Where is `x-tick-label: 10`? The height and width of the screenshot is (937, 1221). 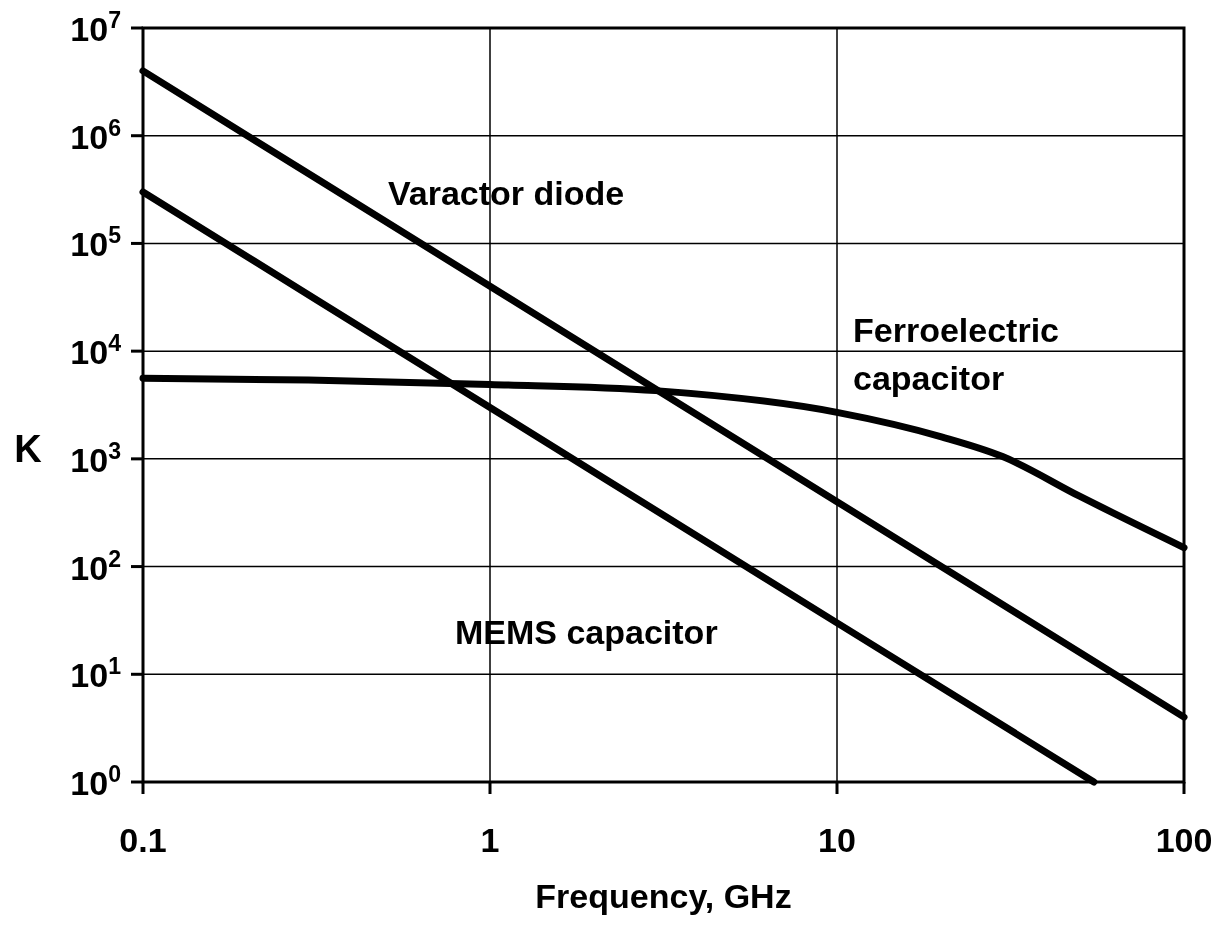 x-tick-label: 10 is located at coordinates (837, 840).